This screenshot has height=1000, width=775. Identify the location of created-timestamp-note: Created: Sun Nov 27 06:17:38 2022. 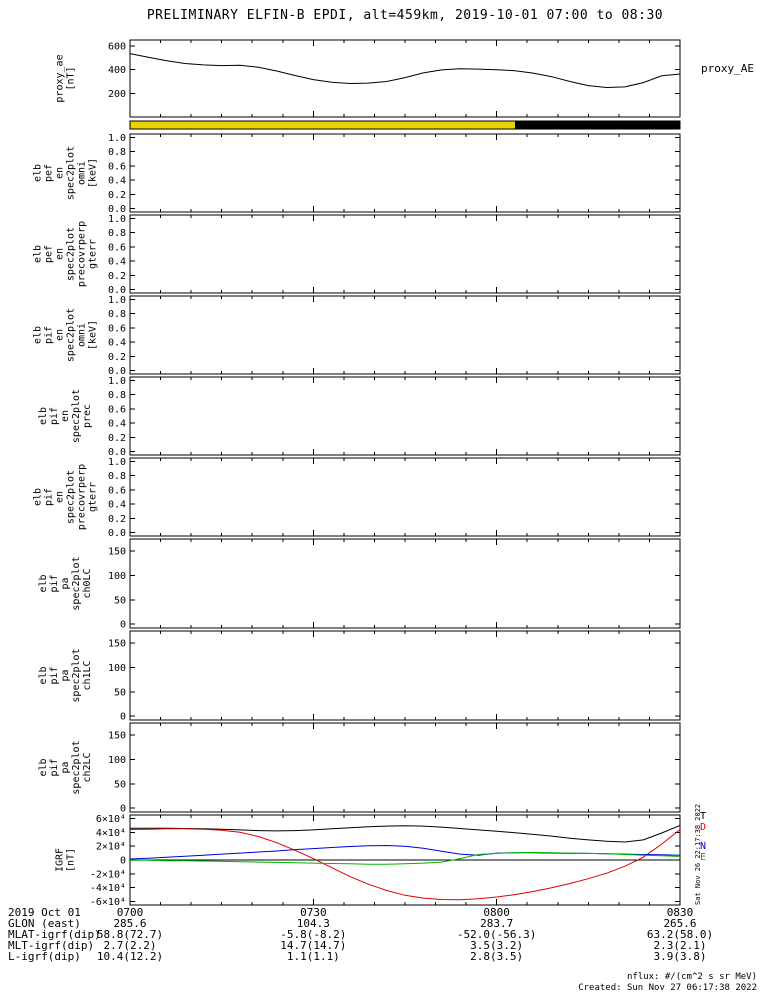
(667, 988).